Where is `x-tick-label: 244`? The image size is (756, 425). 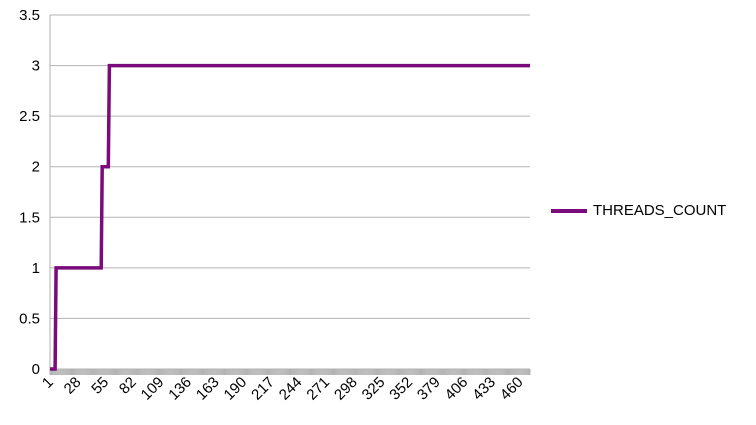
x-tick-label: 244 is located at coordinates (291, 389).